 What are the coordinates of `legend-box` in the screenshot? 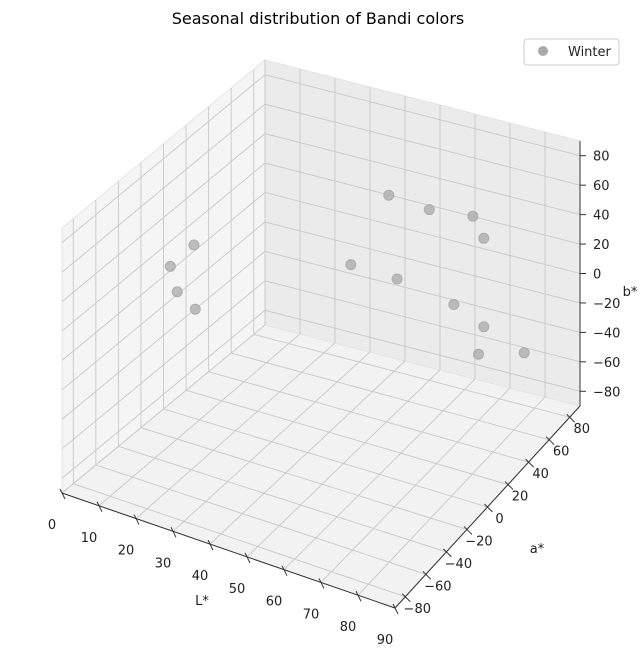 It's located at (571, 52).